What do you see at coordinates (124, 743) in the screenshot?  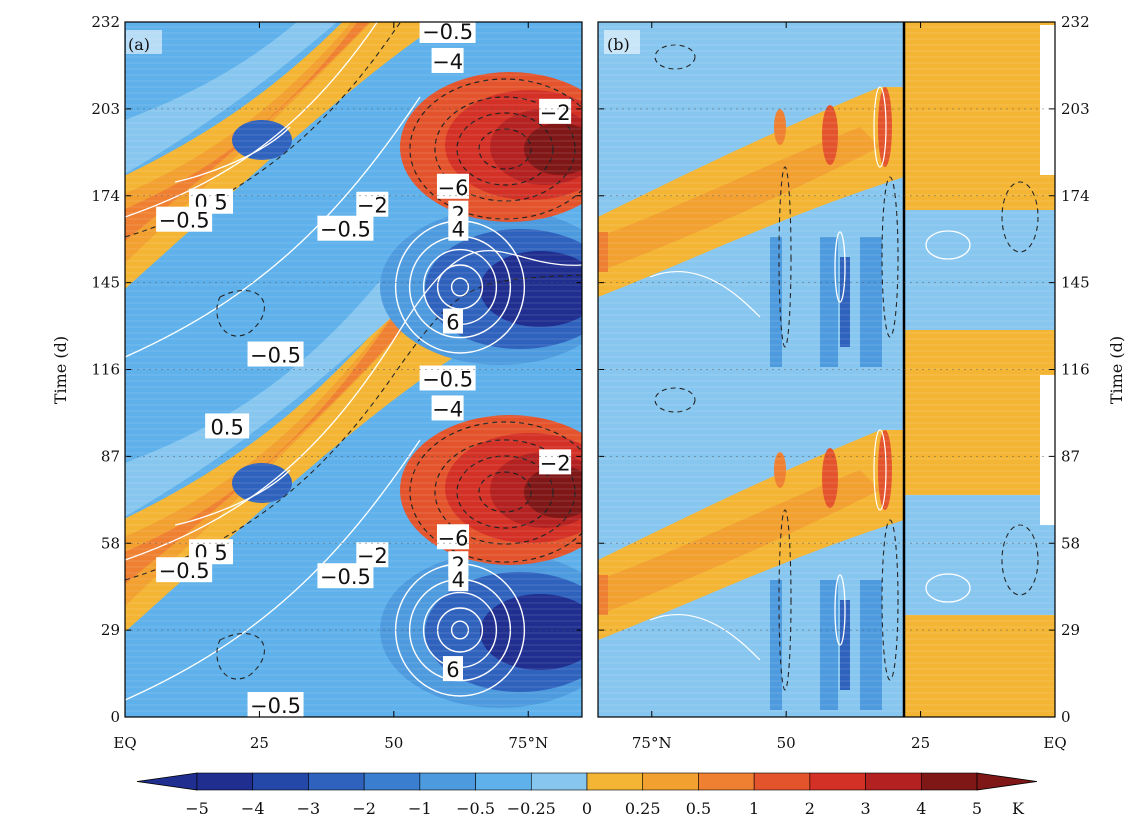 I see `x-tick-label: EQ` at bounding box center [124, 743].